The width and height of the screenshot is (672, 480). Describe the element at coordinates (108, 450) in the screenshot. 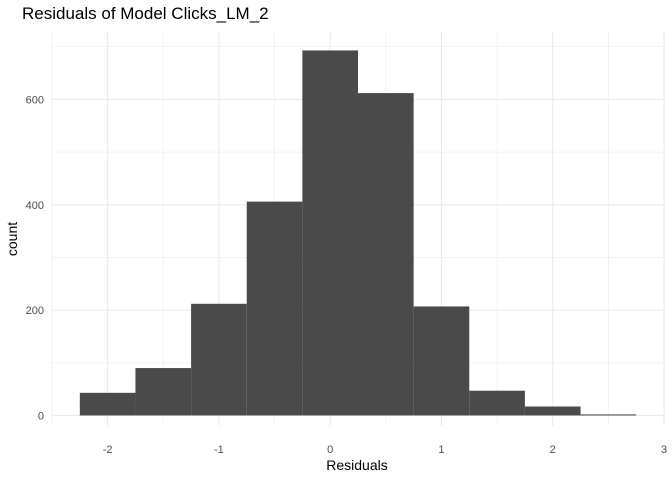

I see `x-tick-label: -2` at that location.